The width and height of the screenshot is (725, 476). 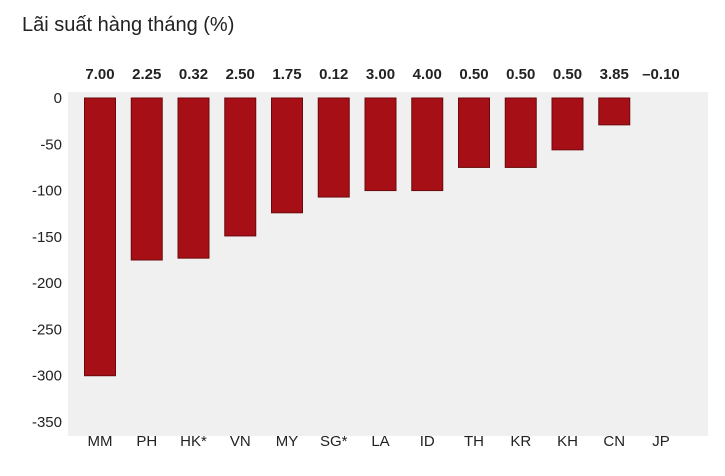 What do you see at coordinates (100, 441) in the screenshot?
I see `x-tick-label: MM` at bounding box center [100, 441].